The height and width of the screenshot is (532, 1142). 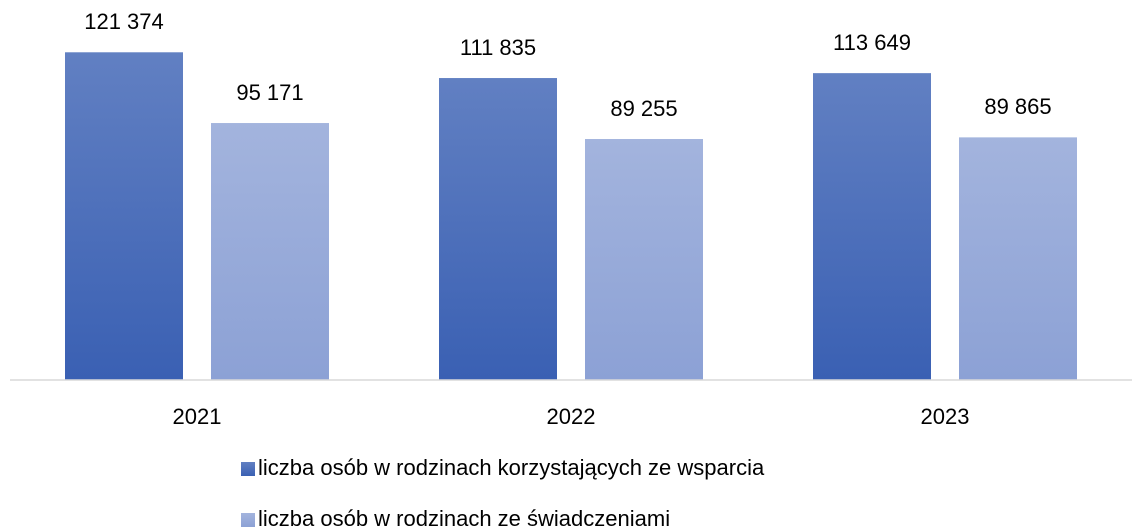 I want to click on value-label: 89 255, so click(x=643, y=108).